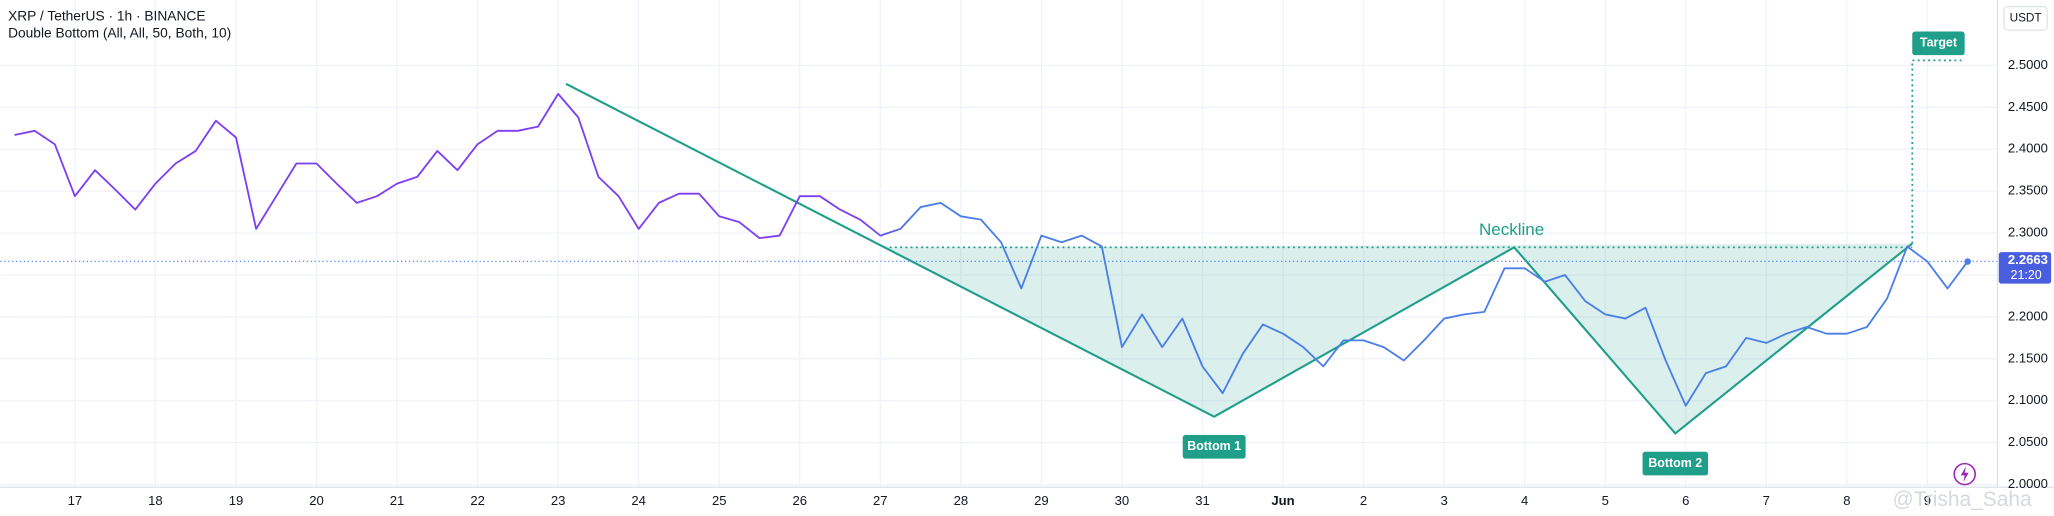 Image resolution: width=2054 pixels, height=516 pixels. What do you see at coordinates (1964, 474) in the screenshot?
I see `alert-icon-bolt` at bounding box center [1964, 474].